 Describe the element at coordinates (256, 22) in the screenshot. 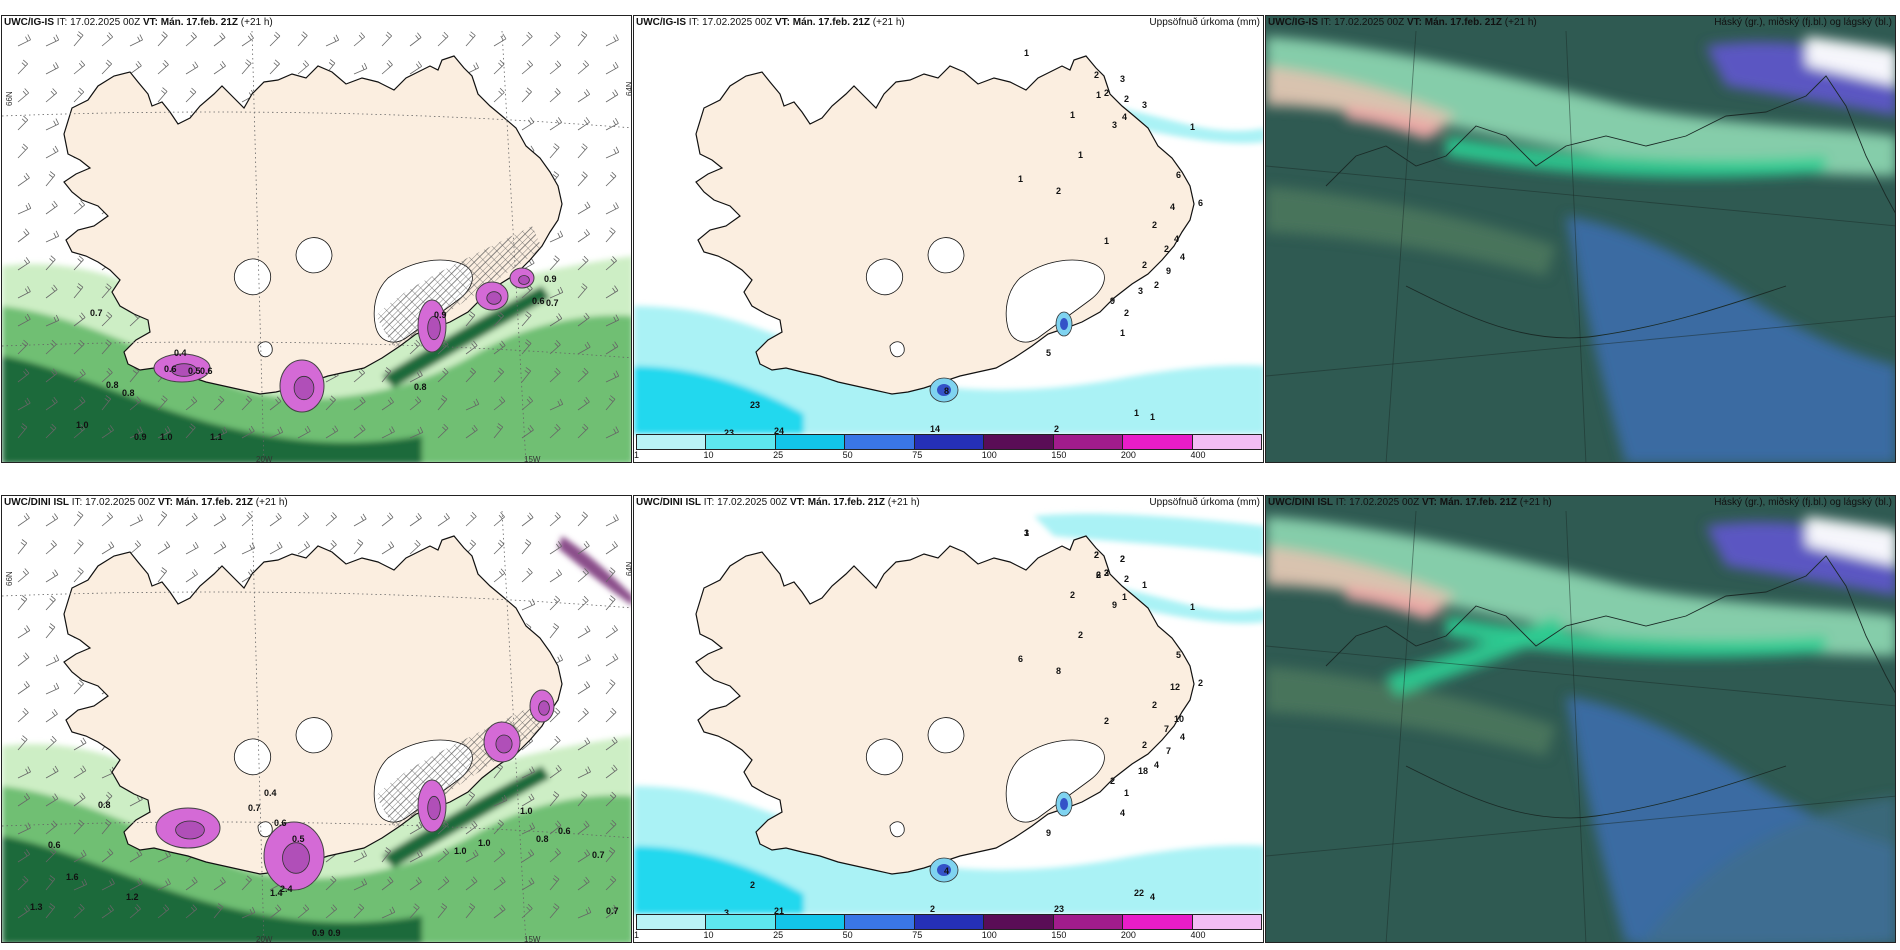

I see `lead-time-label: (+21 h)` at that location.